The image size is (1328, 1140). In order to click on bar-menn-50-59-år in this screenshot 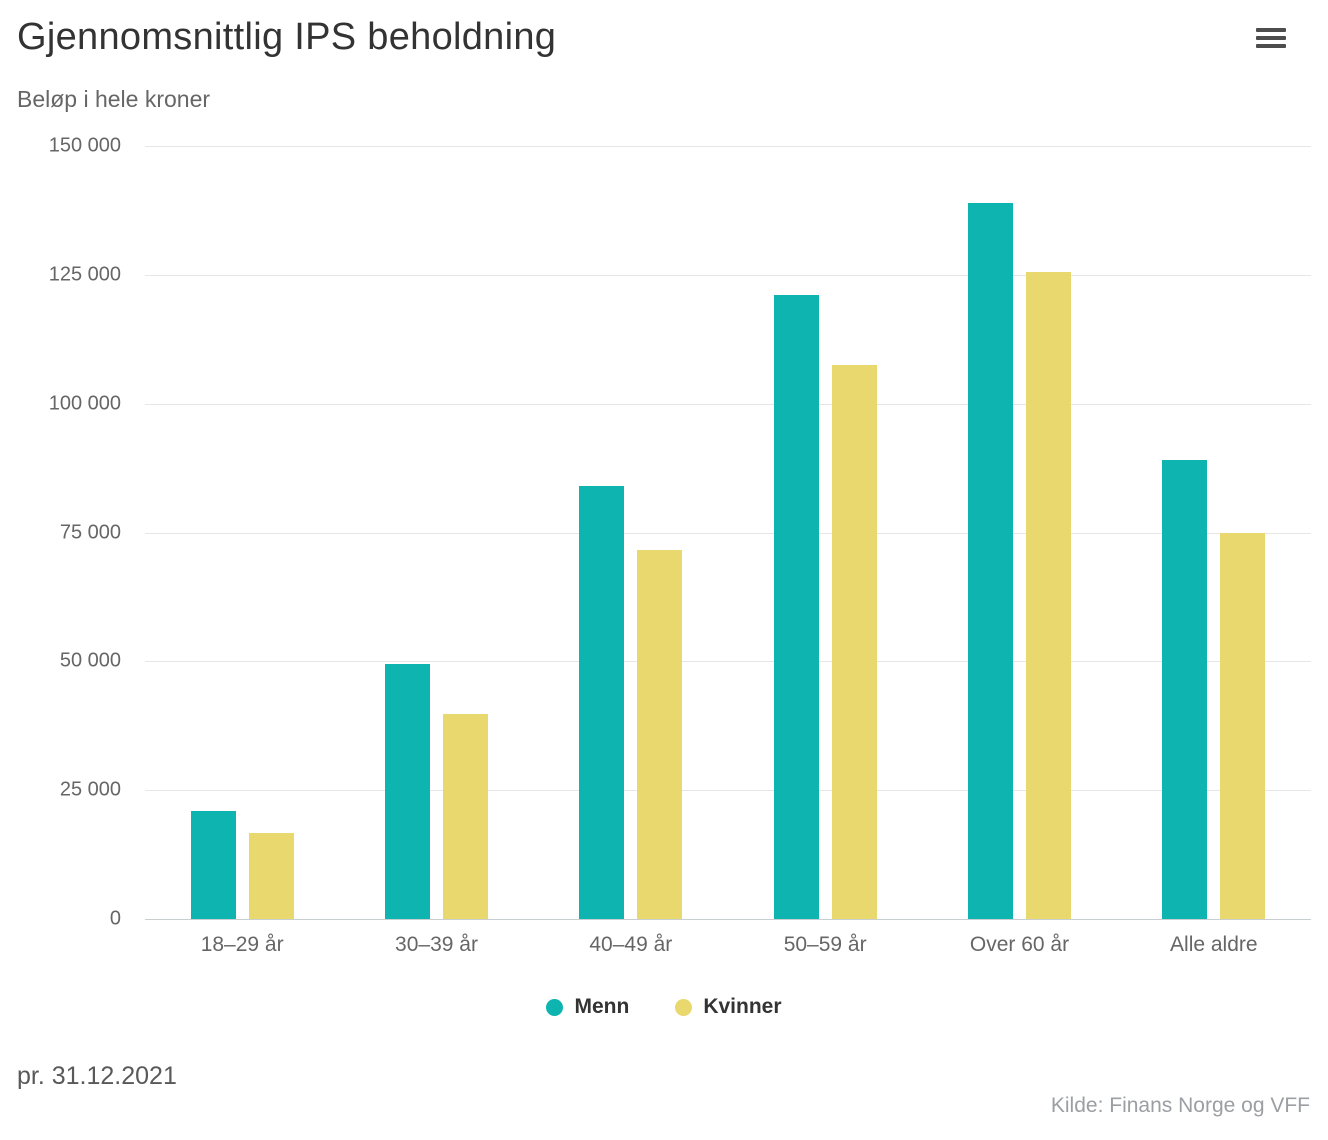, I will do `click(796, 607)`.